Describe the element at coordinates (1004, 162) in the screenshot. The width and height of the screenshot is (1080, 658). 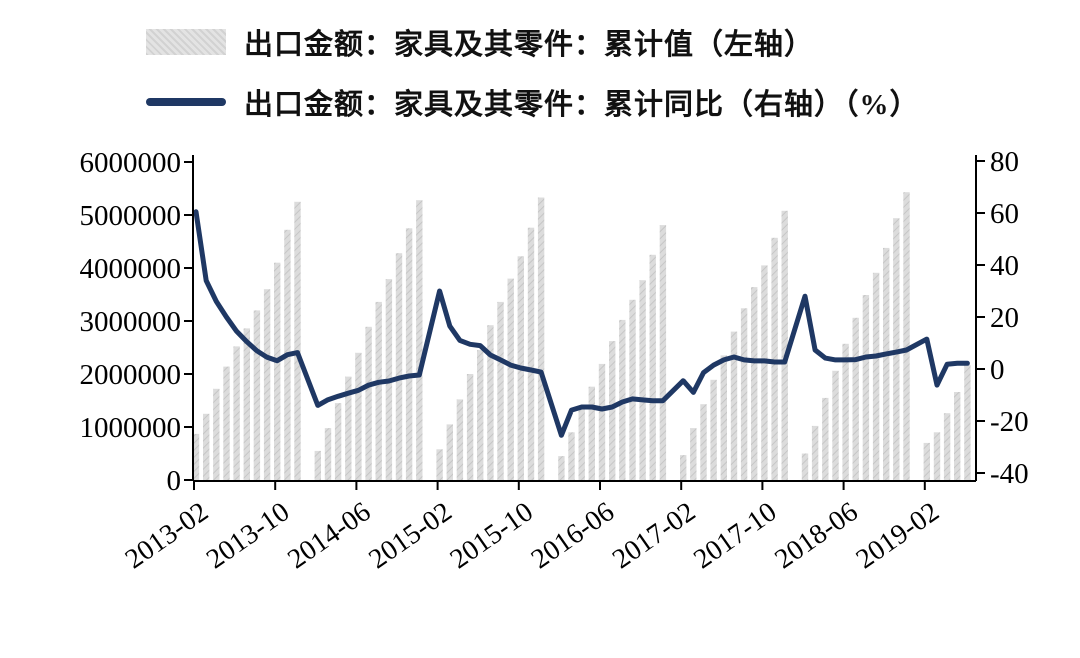
I see `right-axis-tick-label: 80` at that location.